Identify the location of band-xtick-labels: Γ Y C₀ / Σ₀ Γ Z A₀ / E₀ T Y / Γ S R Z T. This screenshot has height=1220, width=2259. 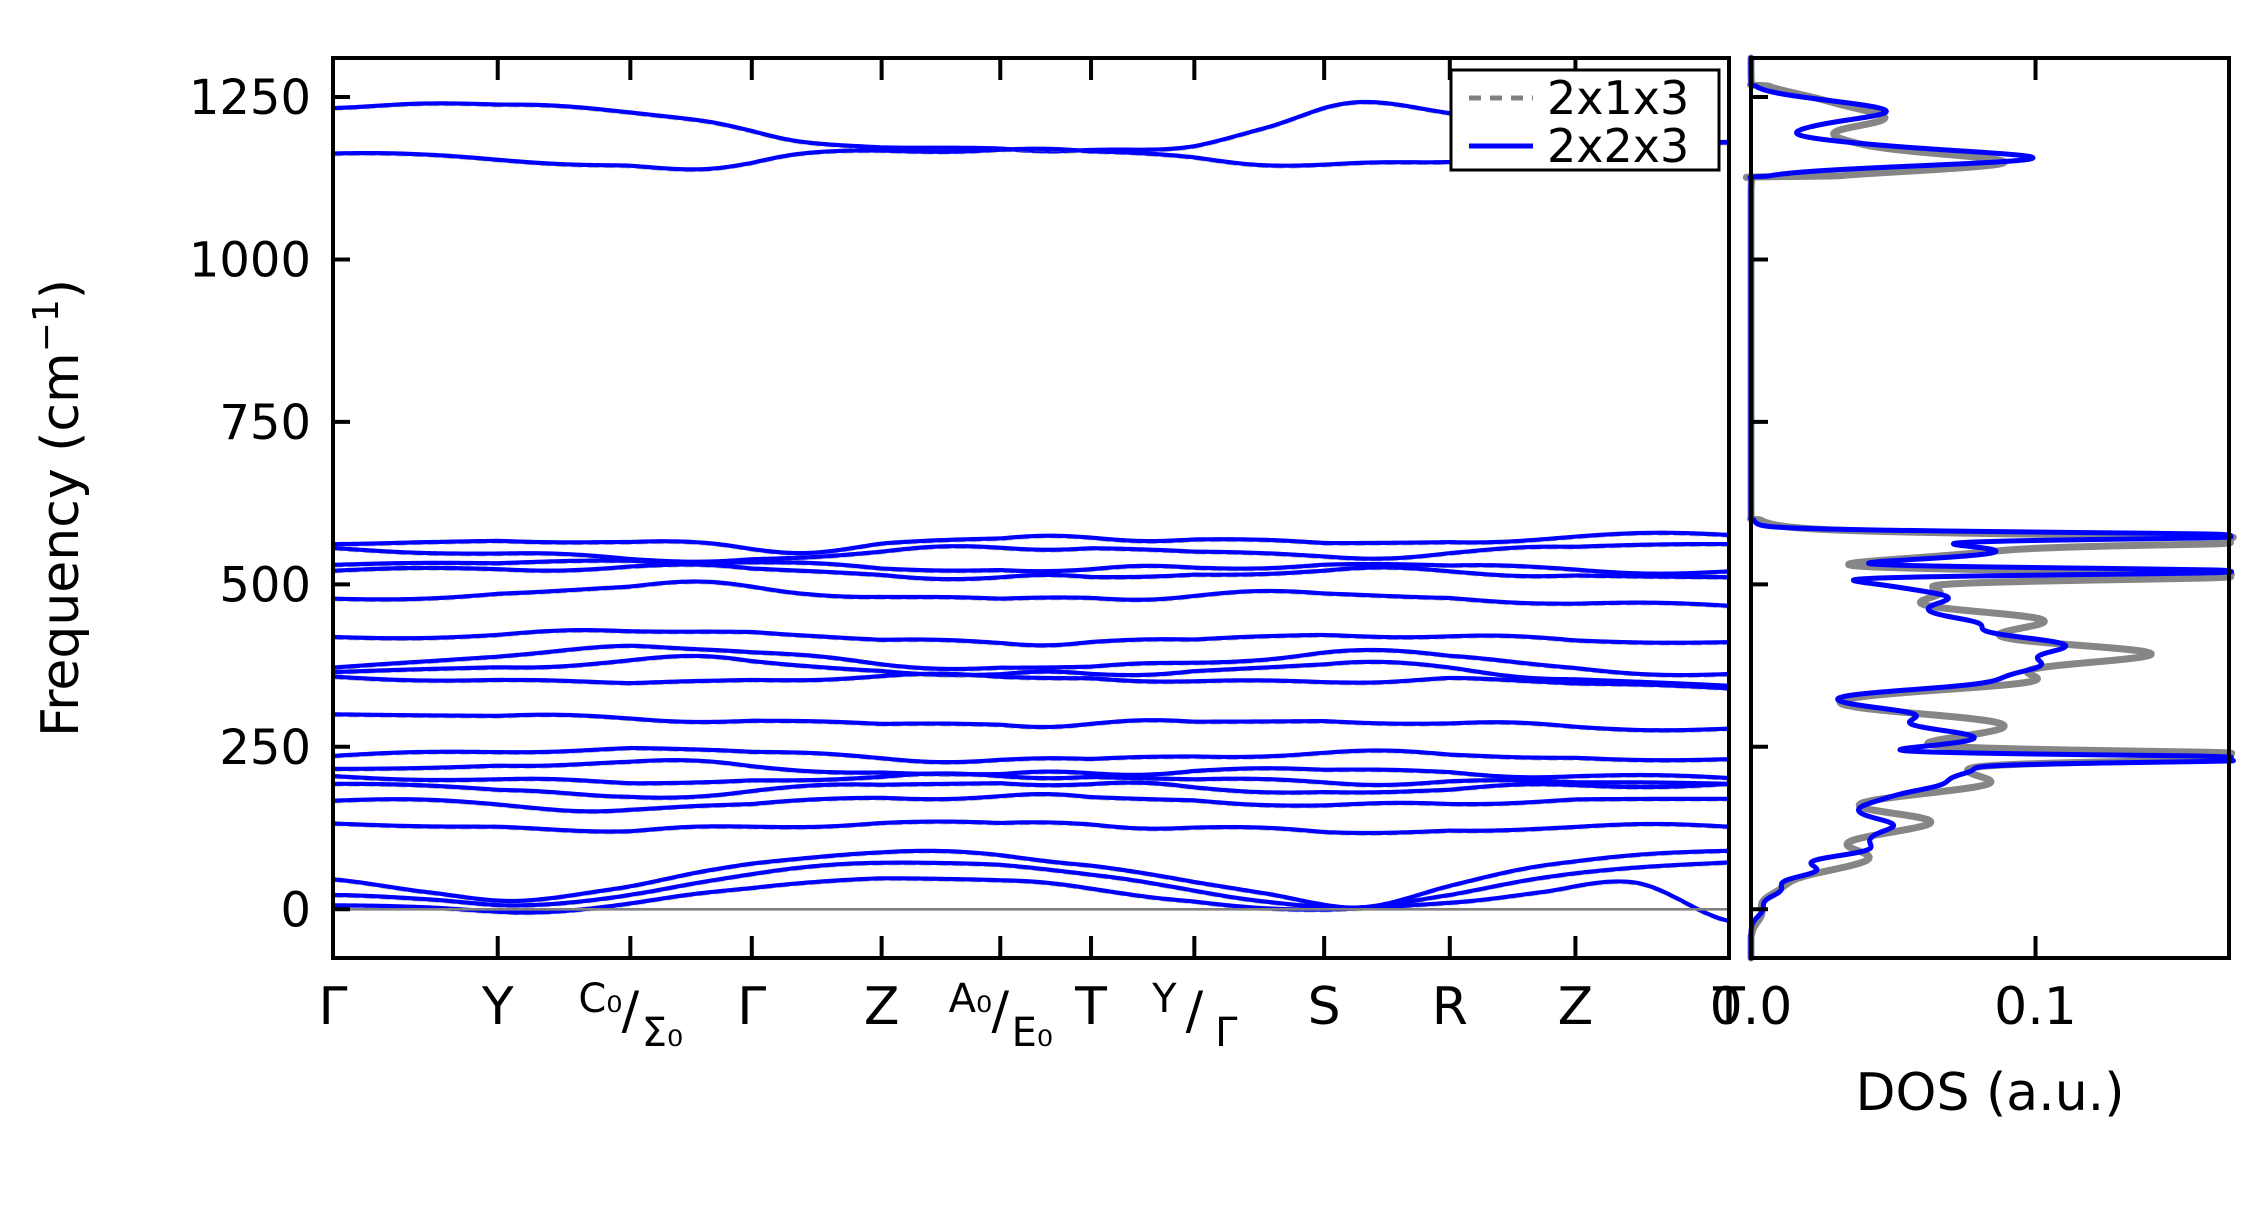
(1032, 1016).